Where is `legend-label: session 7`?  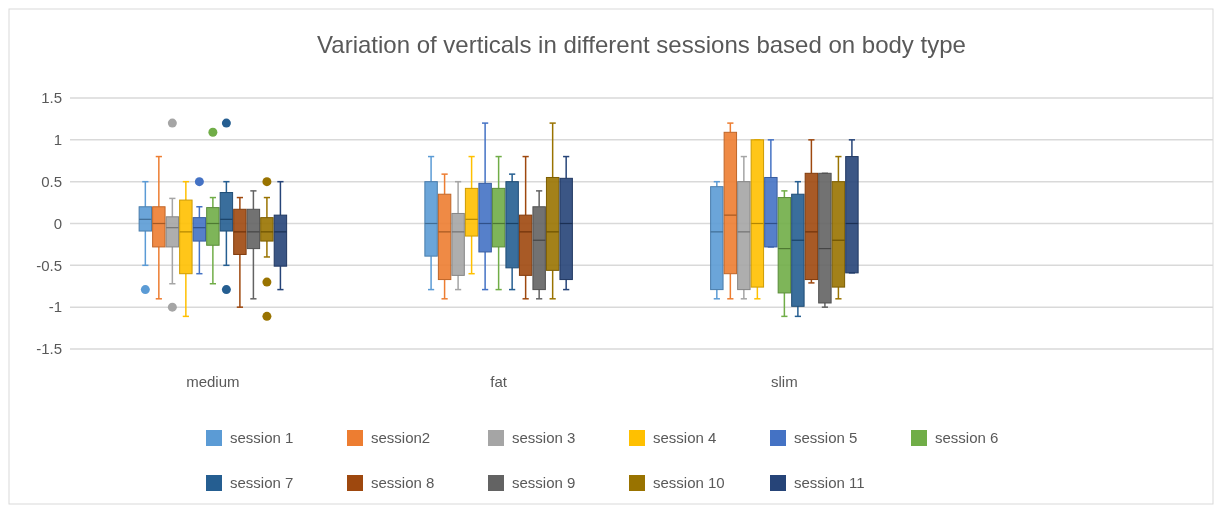
legend-label: session 7 is located at coordinates (262, 483).